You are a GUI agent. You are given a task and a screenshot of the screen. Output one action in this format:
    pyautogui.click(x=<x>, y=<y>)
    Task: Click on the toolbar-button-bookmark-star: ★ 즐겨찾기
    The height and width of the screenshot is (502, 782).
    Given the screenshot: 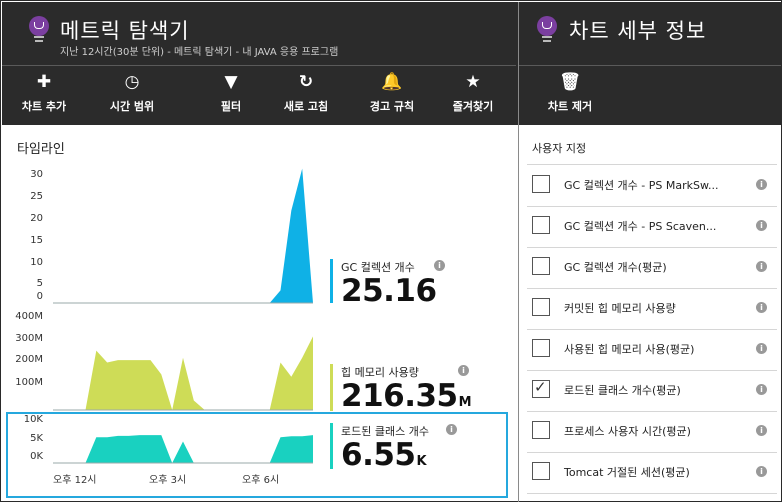 What is the action you would take?
    pyautogui.click(x=473, y=96)
    